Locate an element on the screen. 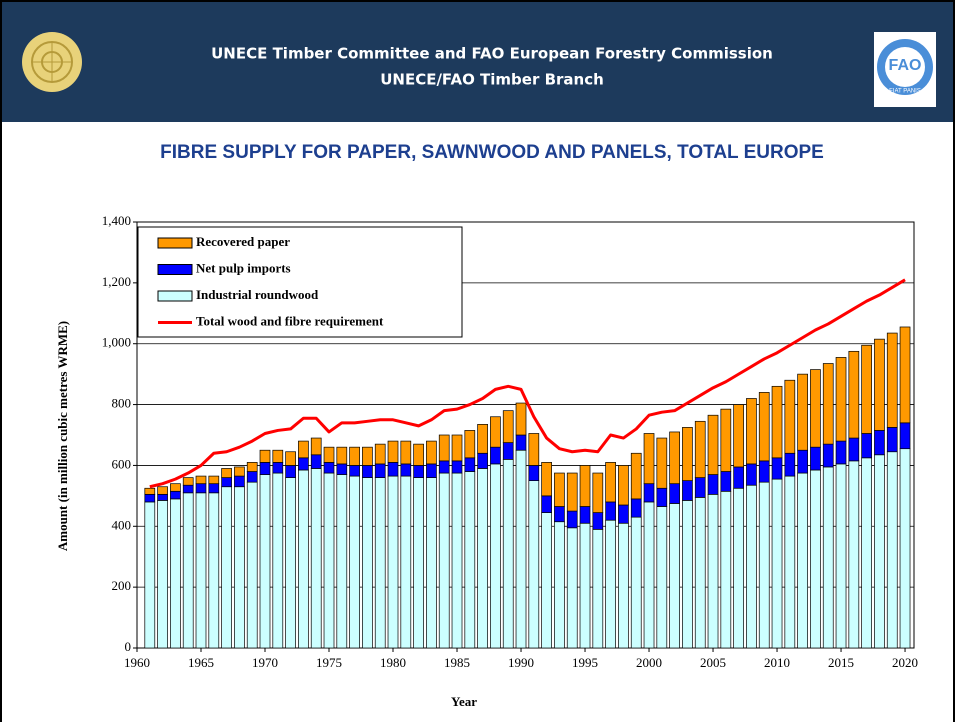 This screenshot has width=955, height=727. fao-motto: FIAT PANIS is located at coordinates (905, 92).